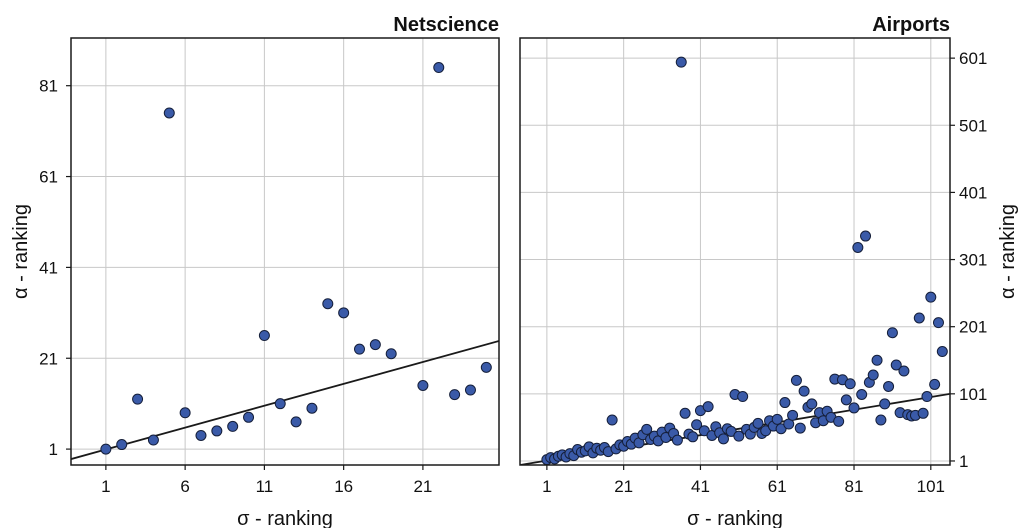 The width and height of the screenshot is (1021, 528). What do you see at coordinates (963, 461) in the screenshot?
I see `chart-1-ytick-label-0: 1` at bounding box center [963, 461].